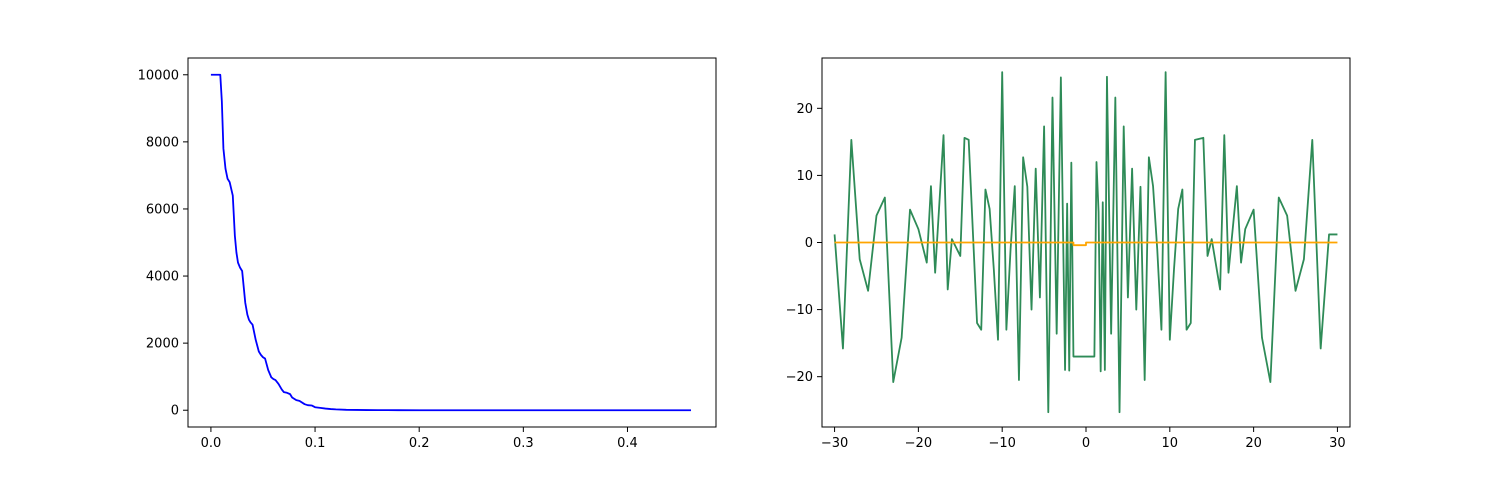  What do you see at coordinates (158, 75) in the screenshot?
I see `left-chart-y-tick-label: 10000` at bounding box center [158, 75].